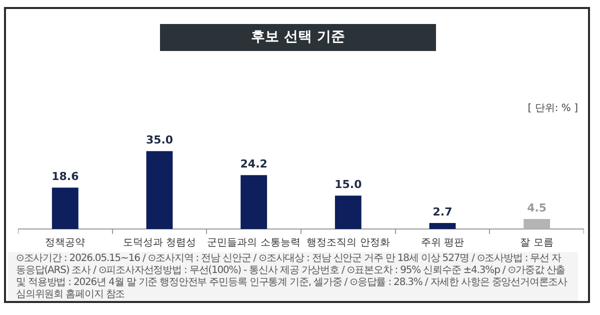  What do you see at coordinates (253, 243) in the screenshot?
I see `x-tick-label: 군민들과의 소통능력` at bounding box center [253, 243].